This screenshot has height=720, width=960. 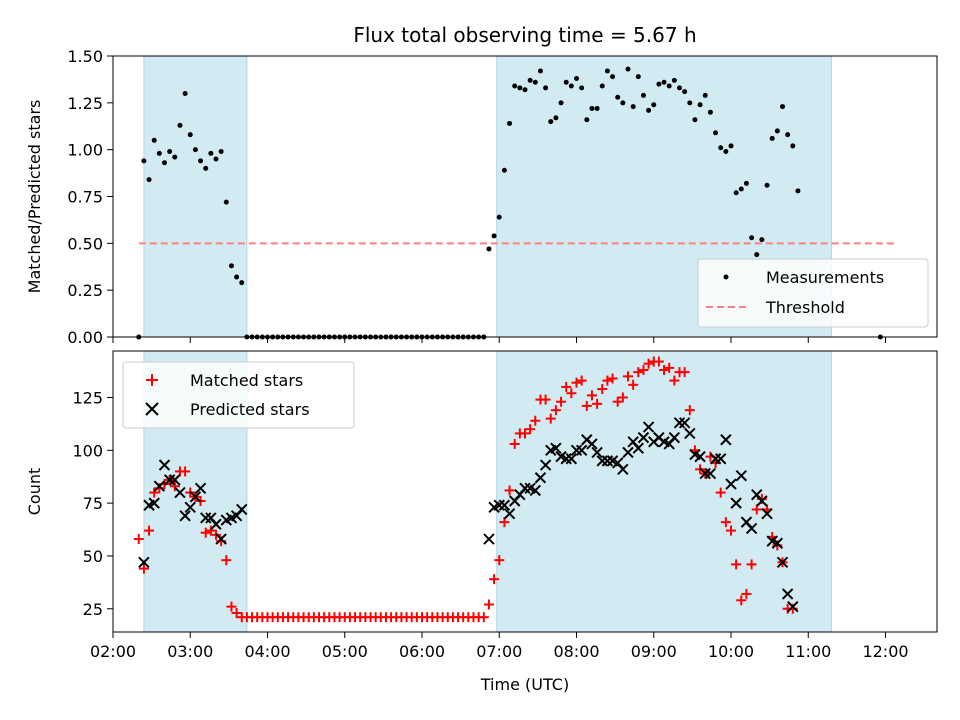 I want to click on x-tick-label: 04:00, so click(x=267, y=651).